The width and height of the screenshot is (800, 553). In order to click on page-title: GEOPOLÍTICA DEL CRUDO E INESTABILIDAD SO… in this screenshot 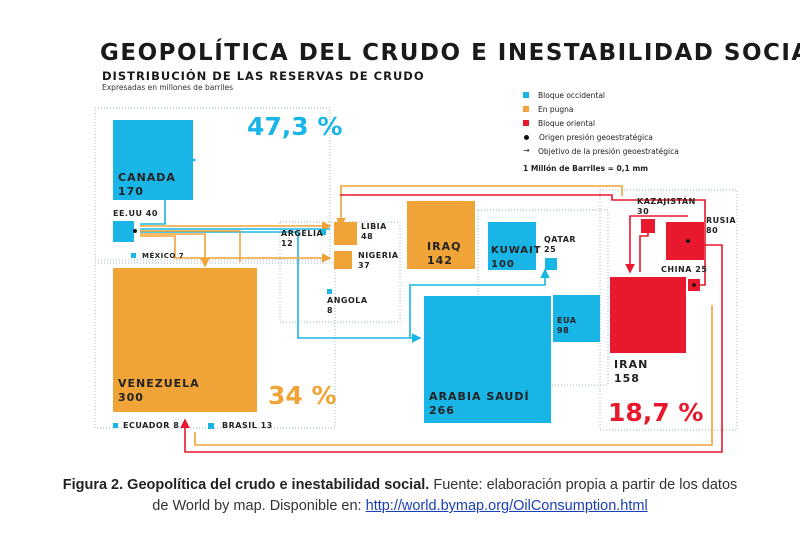, I will do `click(450, 53)`.